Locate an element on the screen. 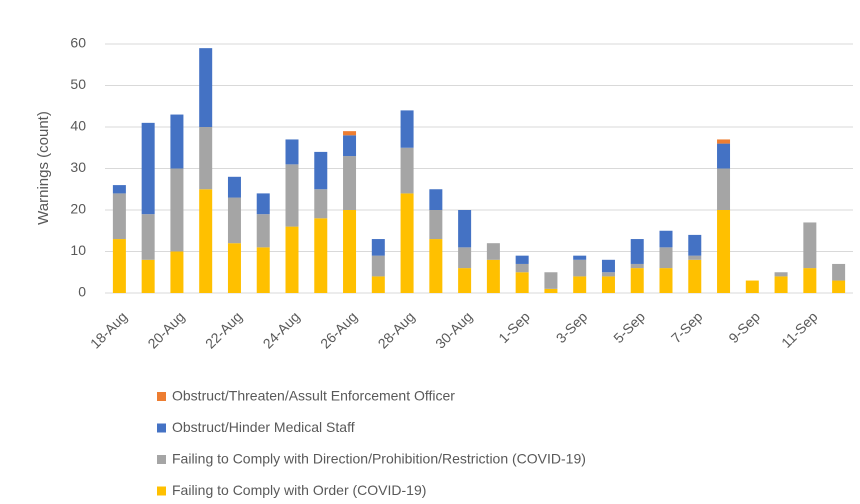 The height and width of the screenshot is (504, 860). y-tick-label: 50 is located at coordinates (78, 84).